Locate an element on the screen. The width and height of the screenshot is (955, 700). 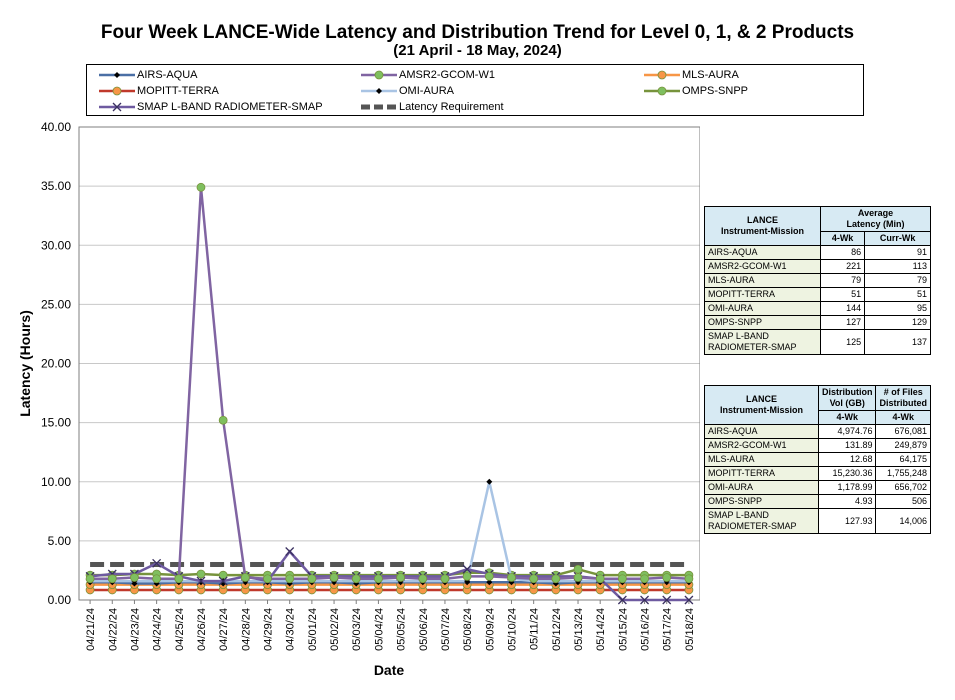
latency-row: OMI-AURA 144 95 is located at coordinates (817, 308).